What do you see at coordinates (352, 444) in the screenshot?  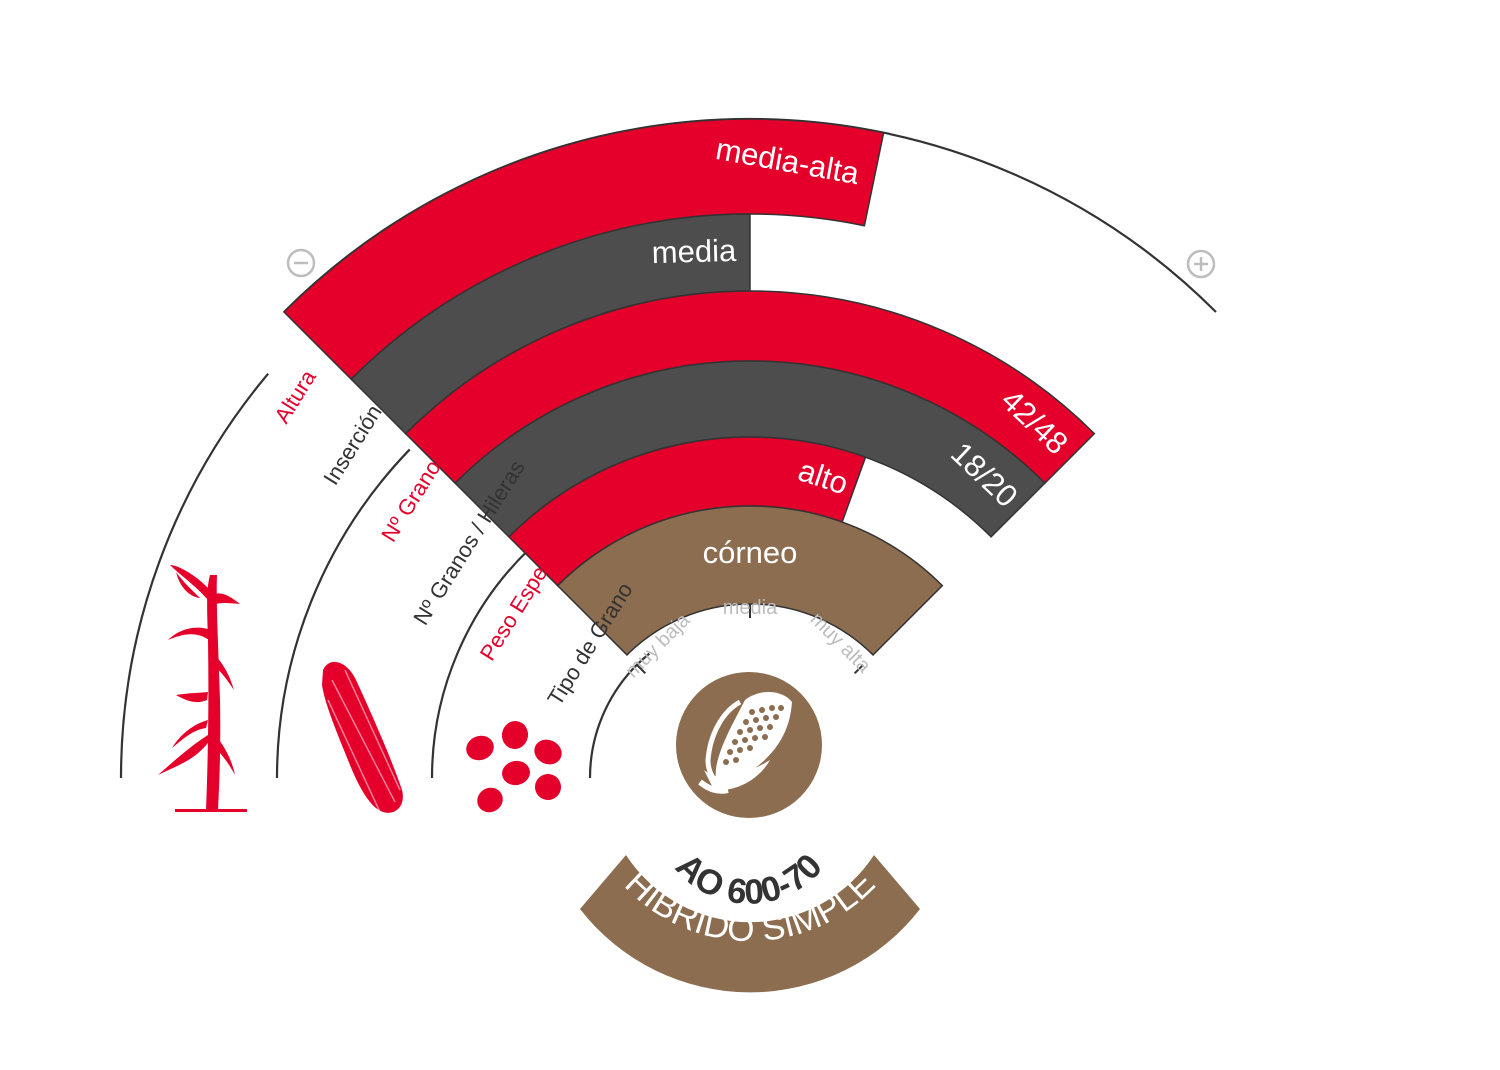 I see `category-label-2: Inserción` at bounding box center [352, 444].